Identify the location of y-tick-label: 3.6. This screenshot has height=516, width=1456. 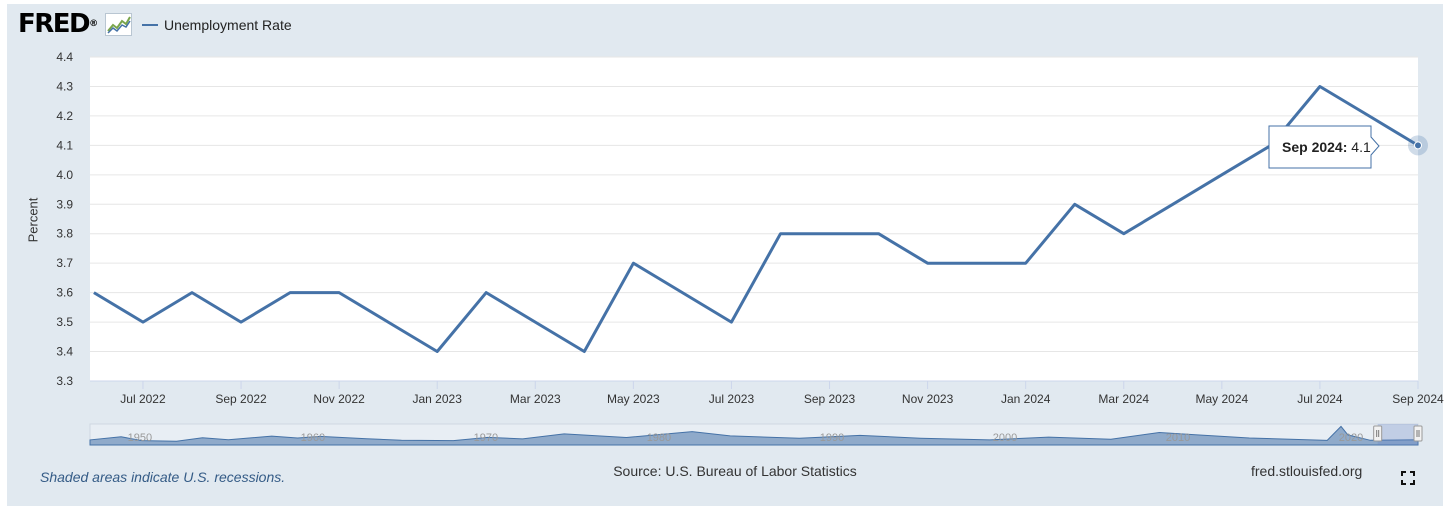
(64, 293).